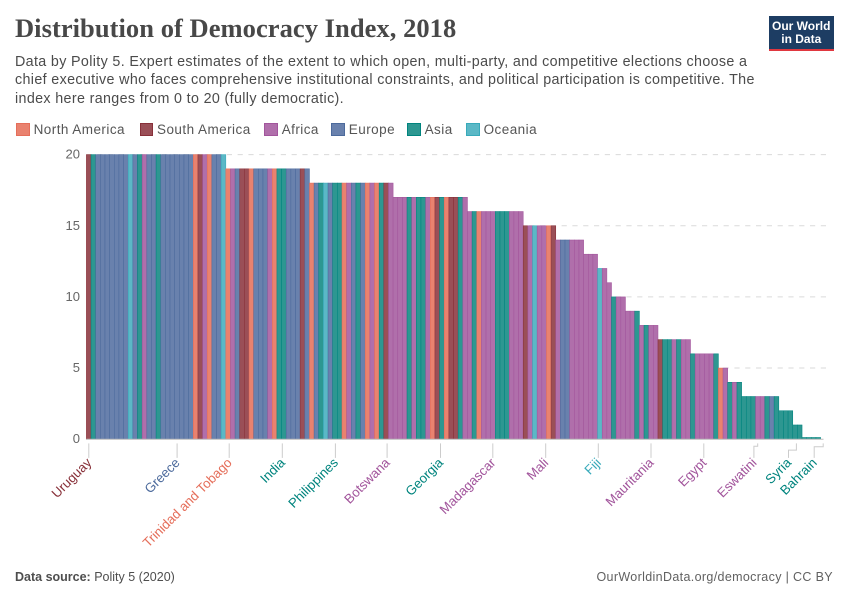 The width and height of the screenshot is (850, 600). What do you see at coordinates (424, 477) in the screenshot?
I see `svg-text: Georgia` at bounding box center [424, 477].